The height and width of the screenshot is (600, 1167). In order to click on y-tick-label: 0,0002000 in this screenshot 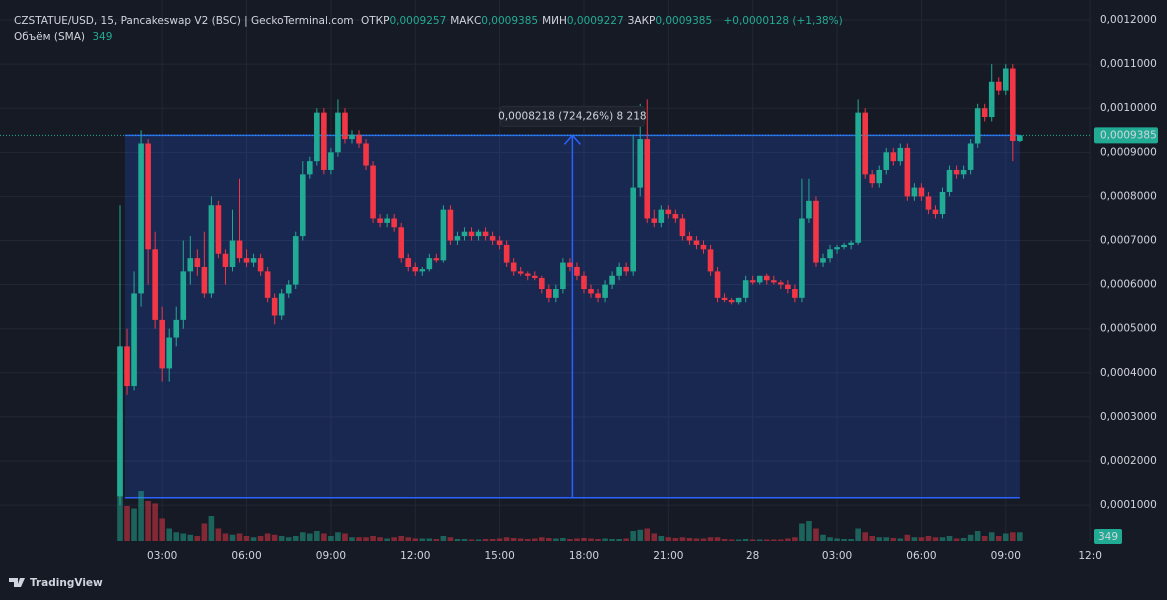, I will do `click(1128, 461)`.